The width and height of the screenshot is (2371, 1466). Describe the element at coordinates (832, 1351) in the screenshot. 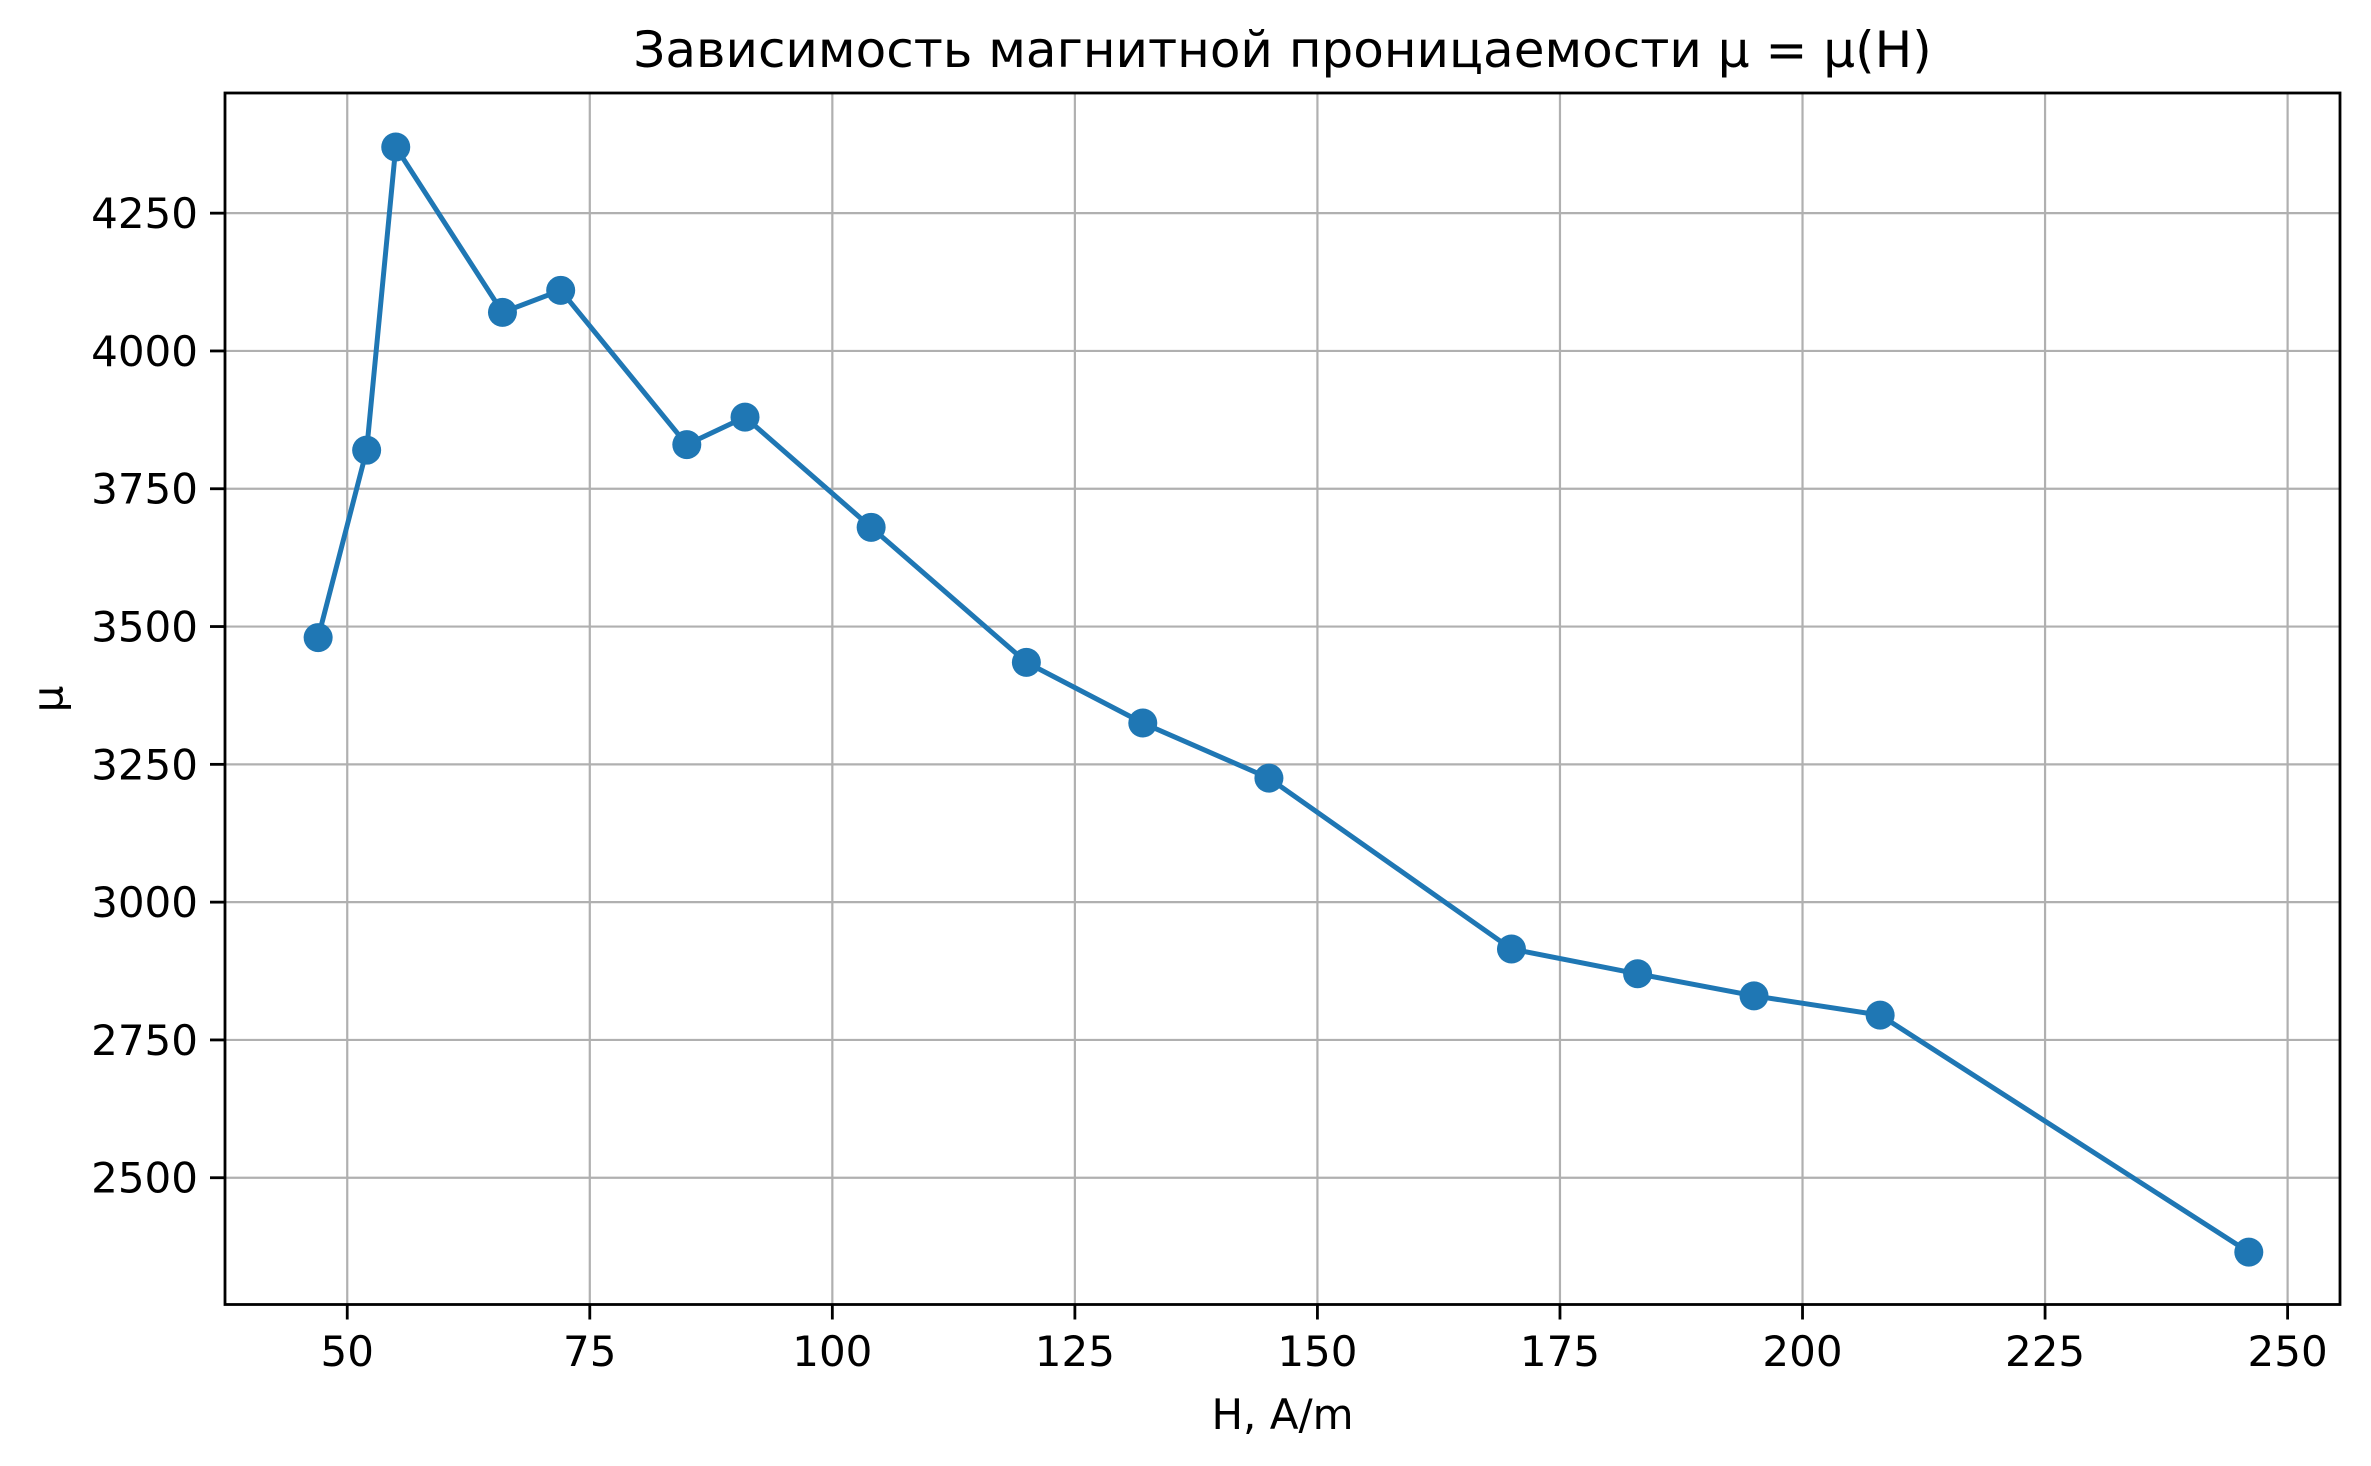

I see `x-tick-label: 100` at that location.